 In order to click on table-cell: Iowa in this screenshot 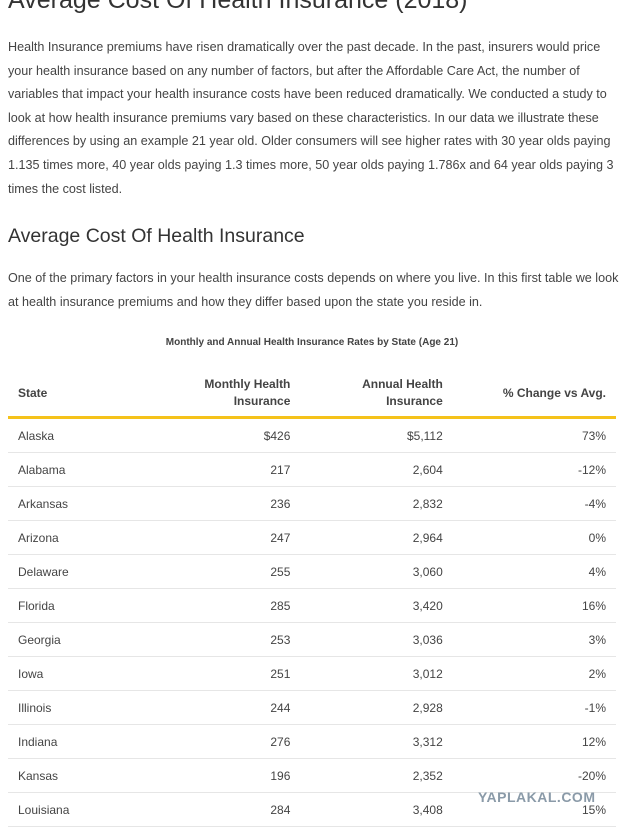, I will do `click(78, 673)`.